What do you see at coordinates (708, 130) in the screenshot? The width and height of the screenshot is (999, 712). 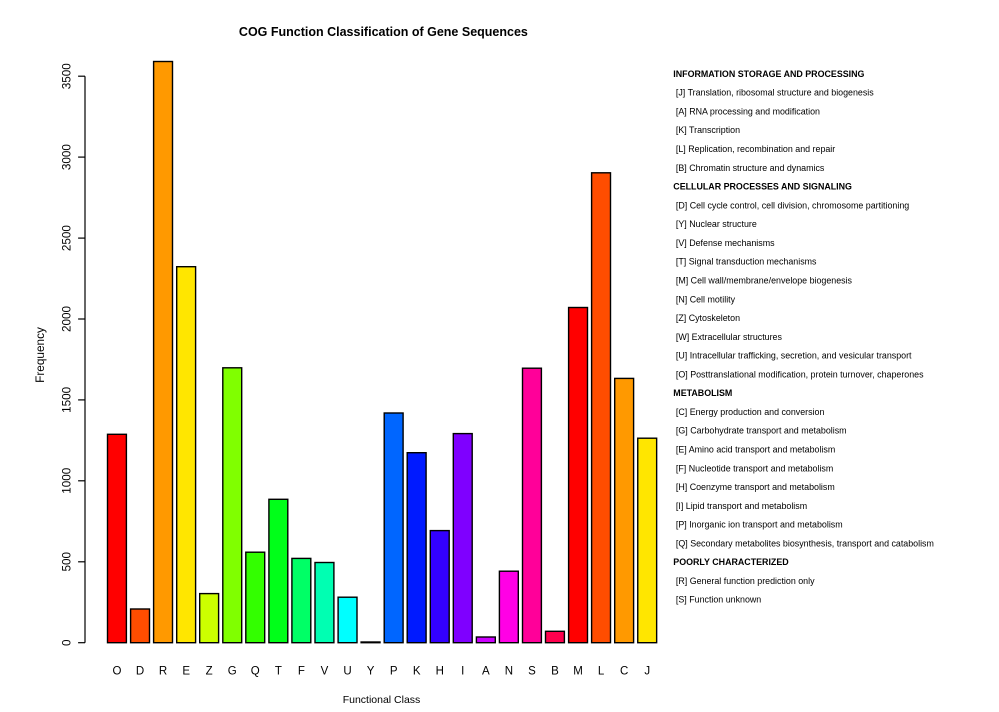 I see `svg-text: [K] Transcription` at bounding box center [708, 130].